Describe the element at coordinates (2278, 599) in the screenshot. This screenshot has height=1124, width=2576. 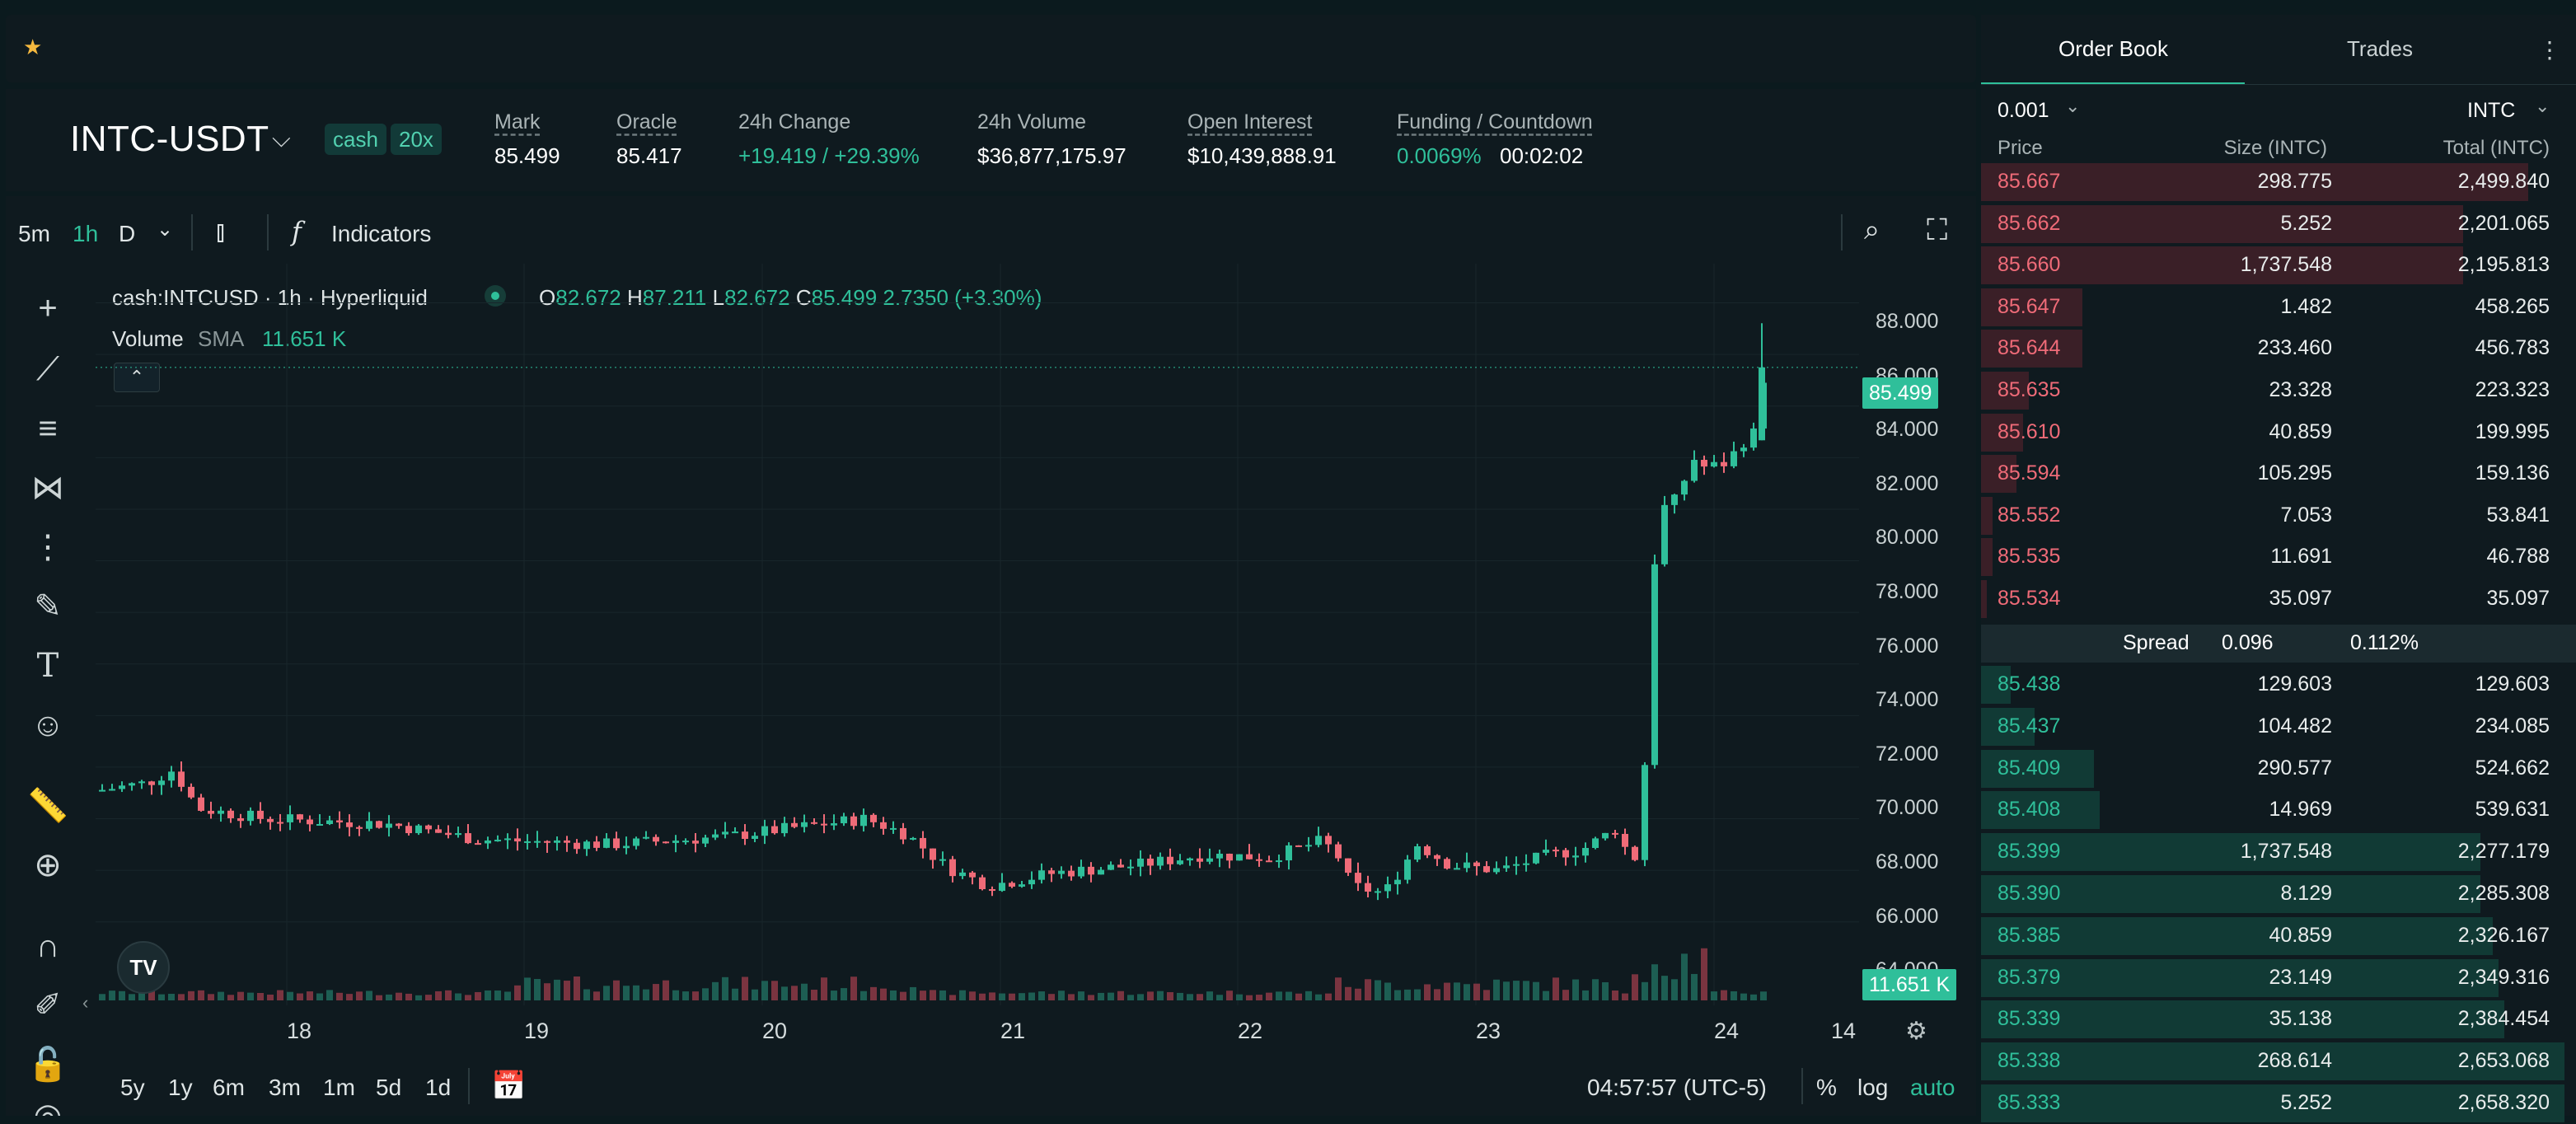
I see `ask-row: 85.534 35.097 35.097` at that location.